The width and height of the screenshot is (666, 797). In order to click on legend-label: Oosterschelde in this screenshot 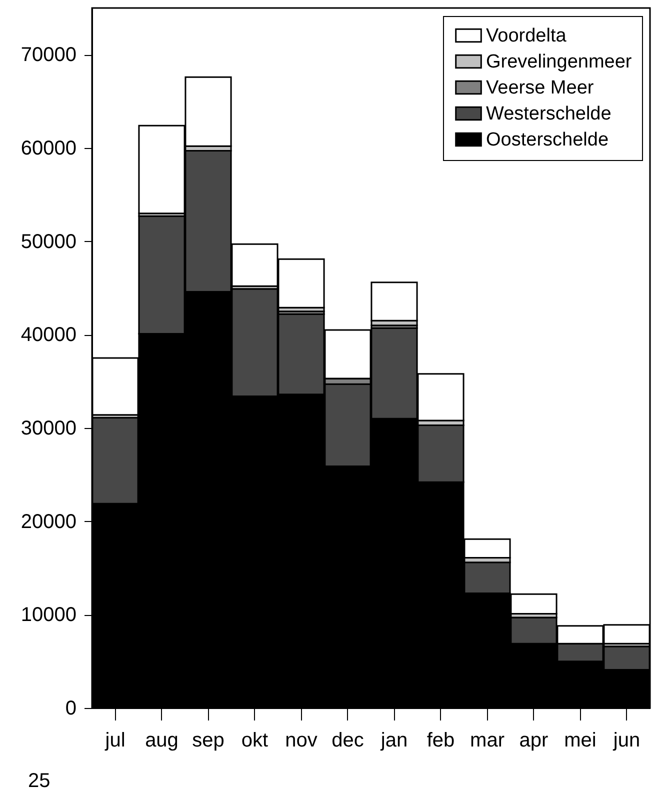, I will do `click(547, 140)`.